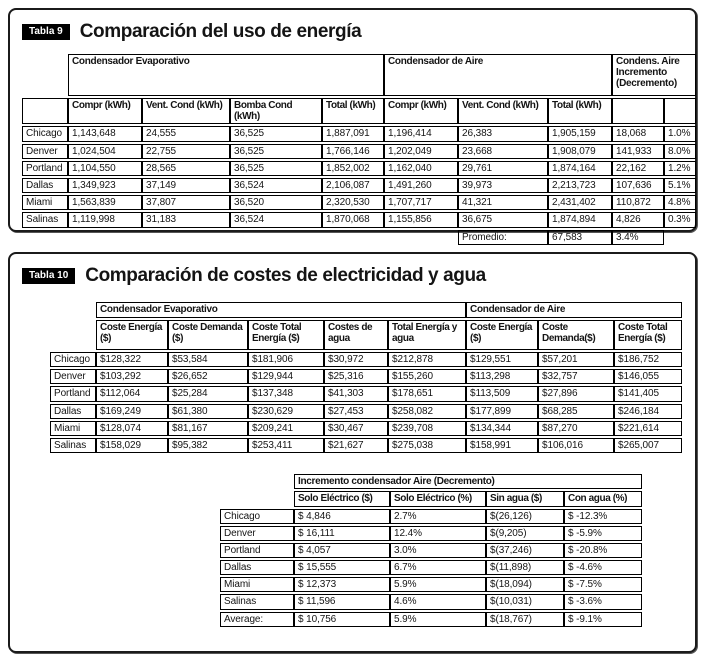 This screenshot has height=658, width=706. Describe the element at coordinates (208, 335) in the screenshot. I see `column-header: Coste Demanda ($)` at that location.